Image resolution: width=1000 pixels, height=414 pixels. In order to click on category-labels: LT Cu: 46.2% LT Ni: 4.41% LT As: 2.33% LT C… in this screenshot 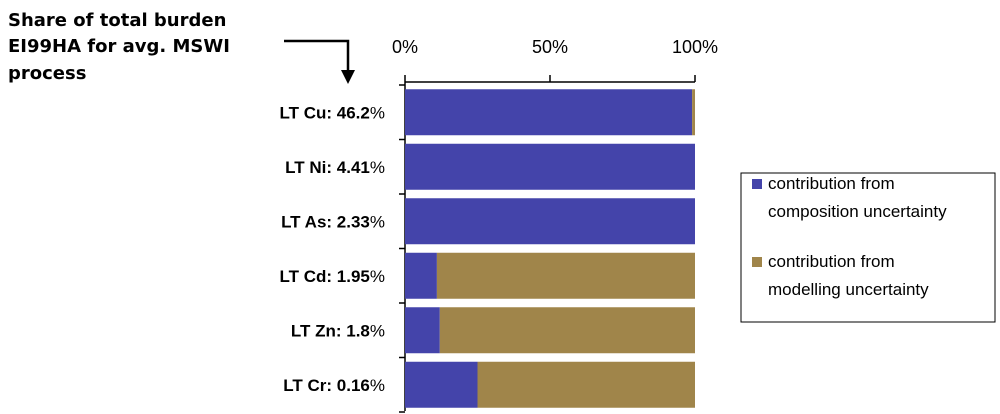, I will do `click(333, 249)`.